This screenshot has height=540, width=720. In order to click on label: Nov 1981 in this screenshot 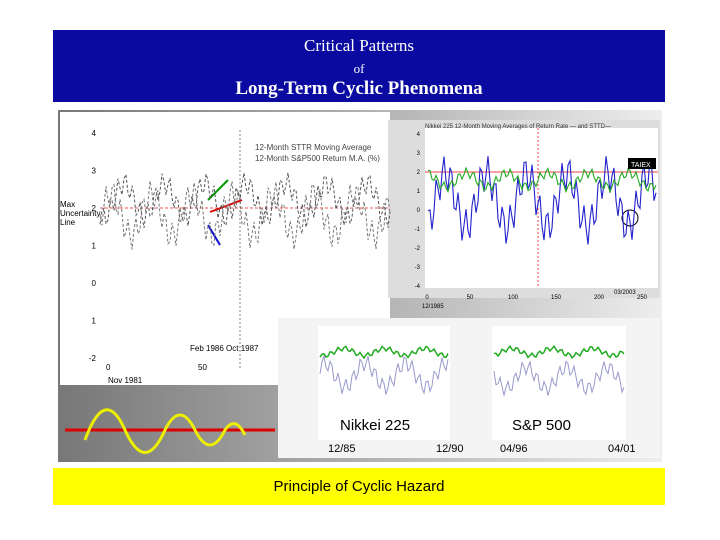, I will do `click(125, 380)`.